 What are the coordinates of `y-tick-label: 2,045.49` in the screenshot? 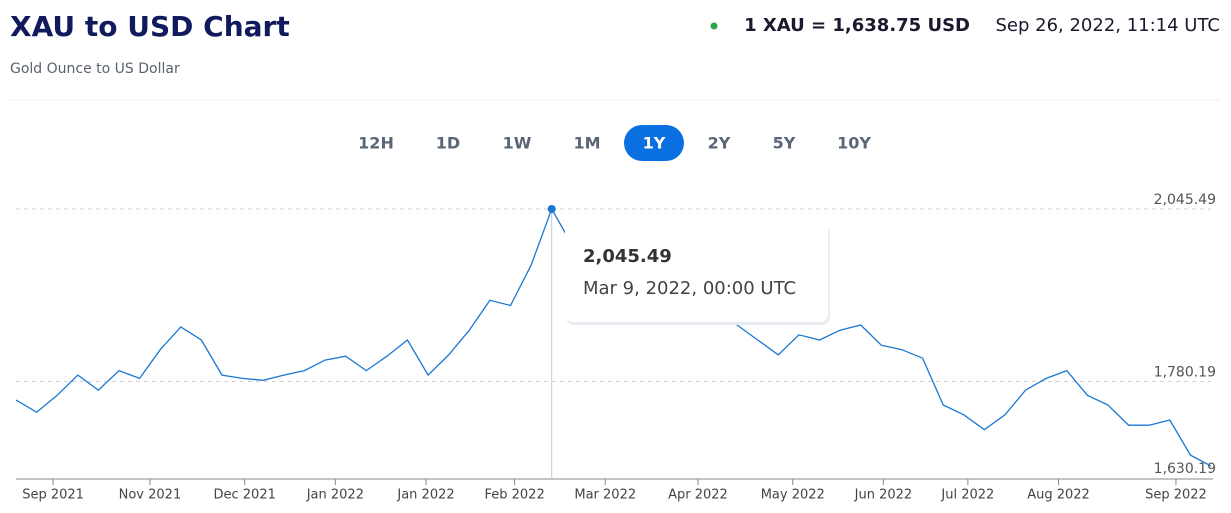 It's located at (1185, 200).